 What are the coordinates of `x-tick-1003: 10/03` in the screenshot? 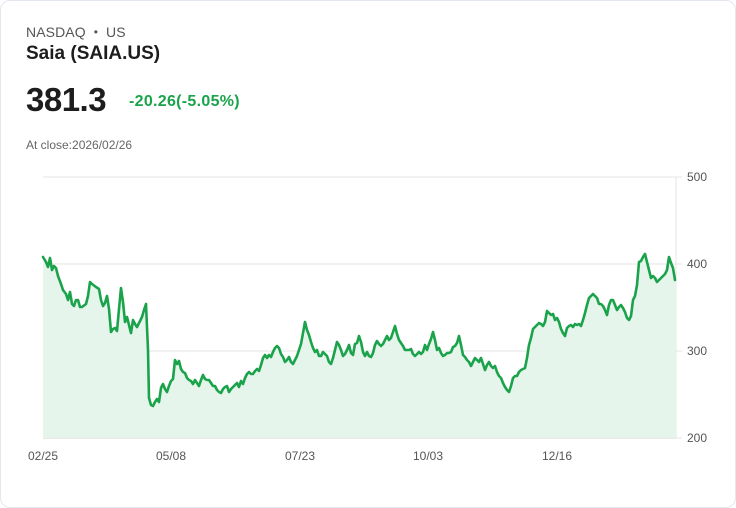 It's located at (428, 456).